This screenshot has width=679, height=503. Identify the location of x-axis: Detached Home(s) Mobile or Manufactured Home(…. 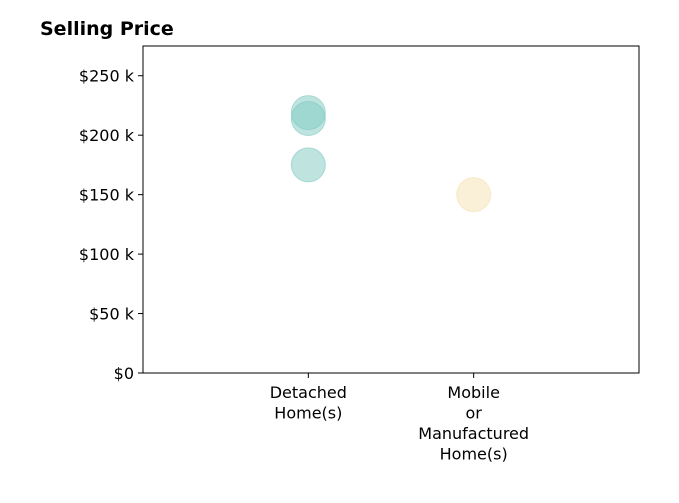
(399, 418).